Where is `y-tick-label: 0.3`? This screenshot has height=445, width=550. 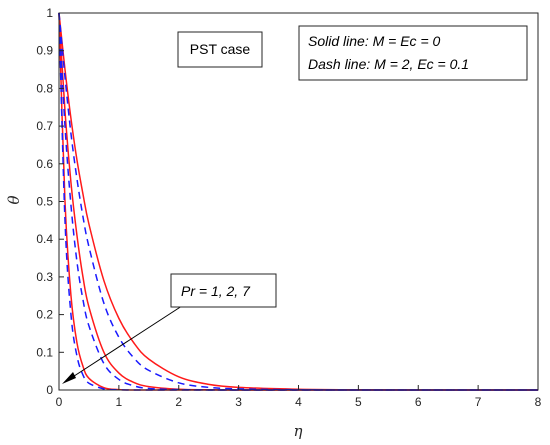 y-tick-label: 0.3 is located at coordinates (44, 277).